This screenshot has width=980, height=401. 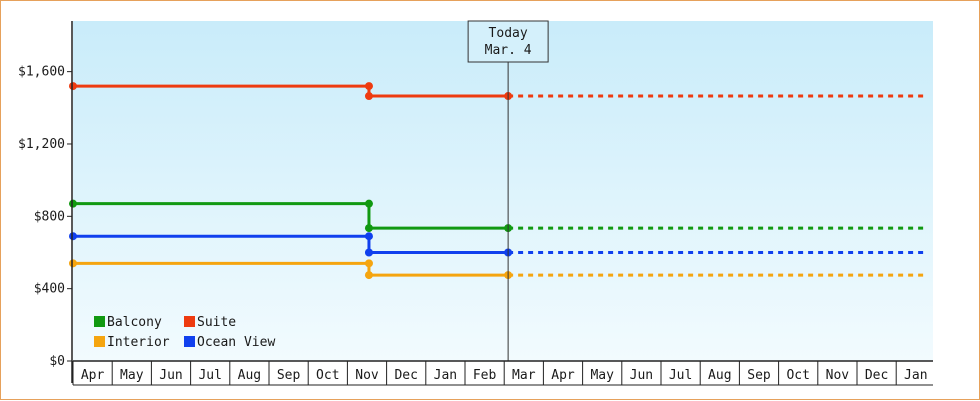 I want to click on today-label: Today, so click(x=508, y=33).